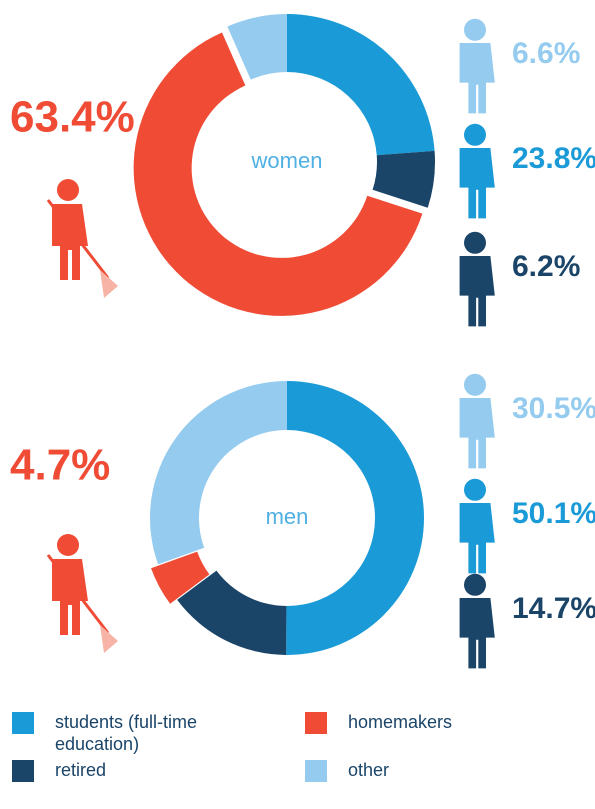 The image size is (595, 809). What do you see at coordinates (400, 722) in the screenshot?
I see `legend-label: homemakers` at bounding box center [400, 722].